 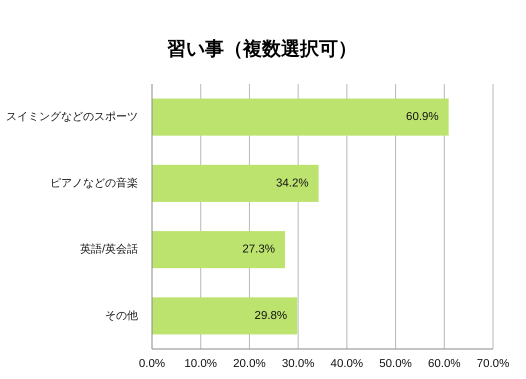 What do you see at coordinates (347, 364) in the screenshot?
I see `x-tick-label: 40.0%` at bounding box center [347, 364].